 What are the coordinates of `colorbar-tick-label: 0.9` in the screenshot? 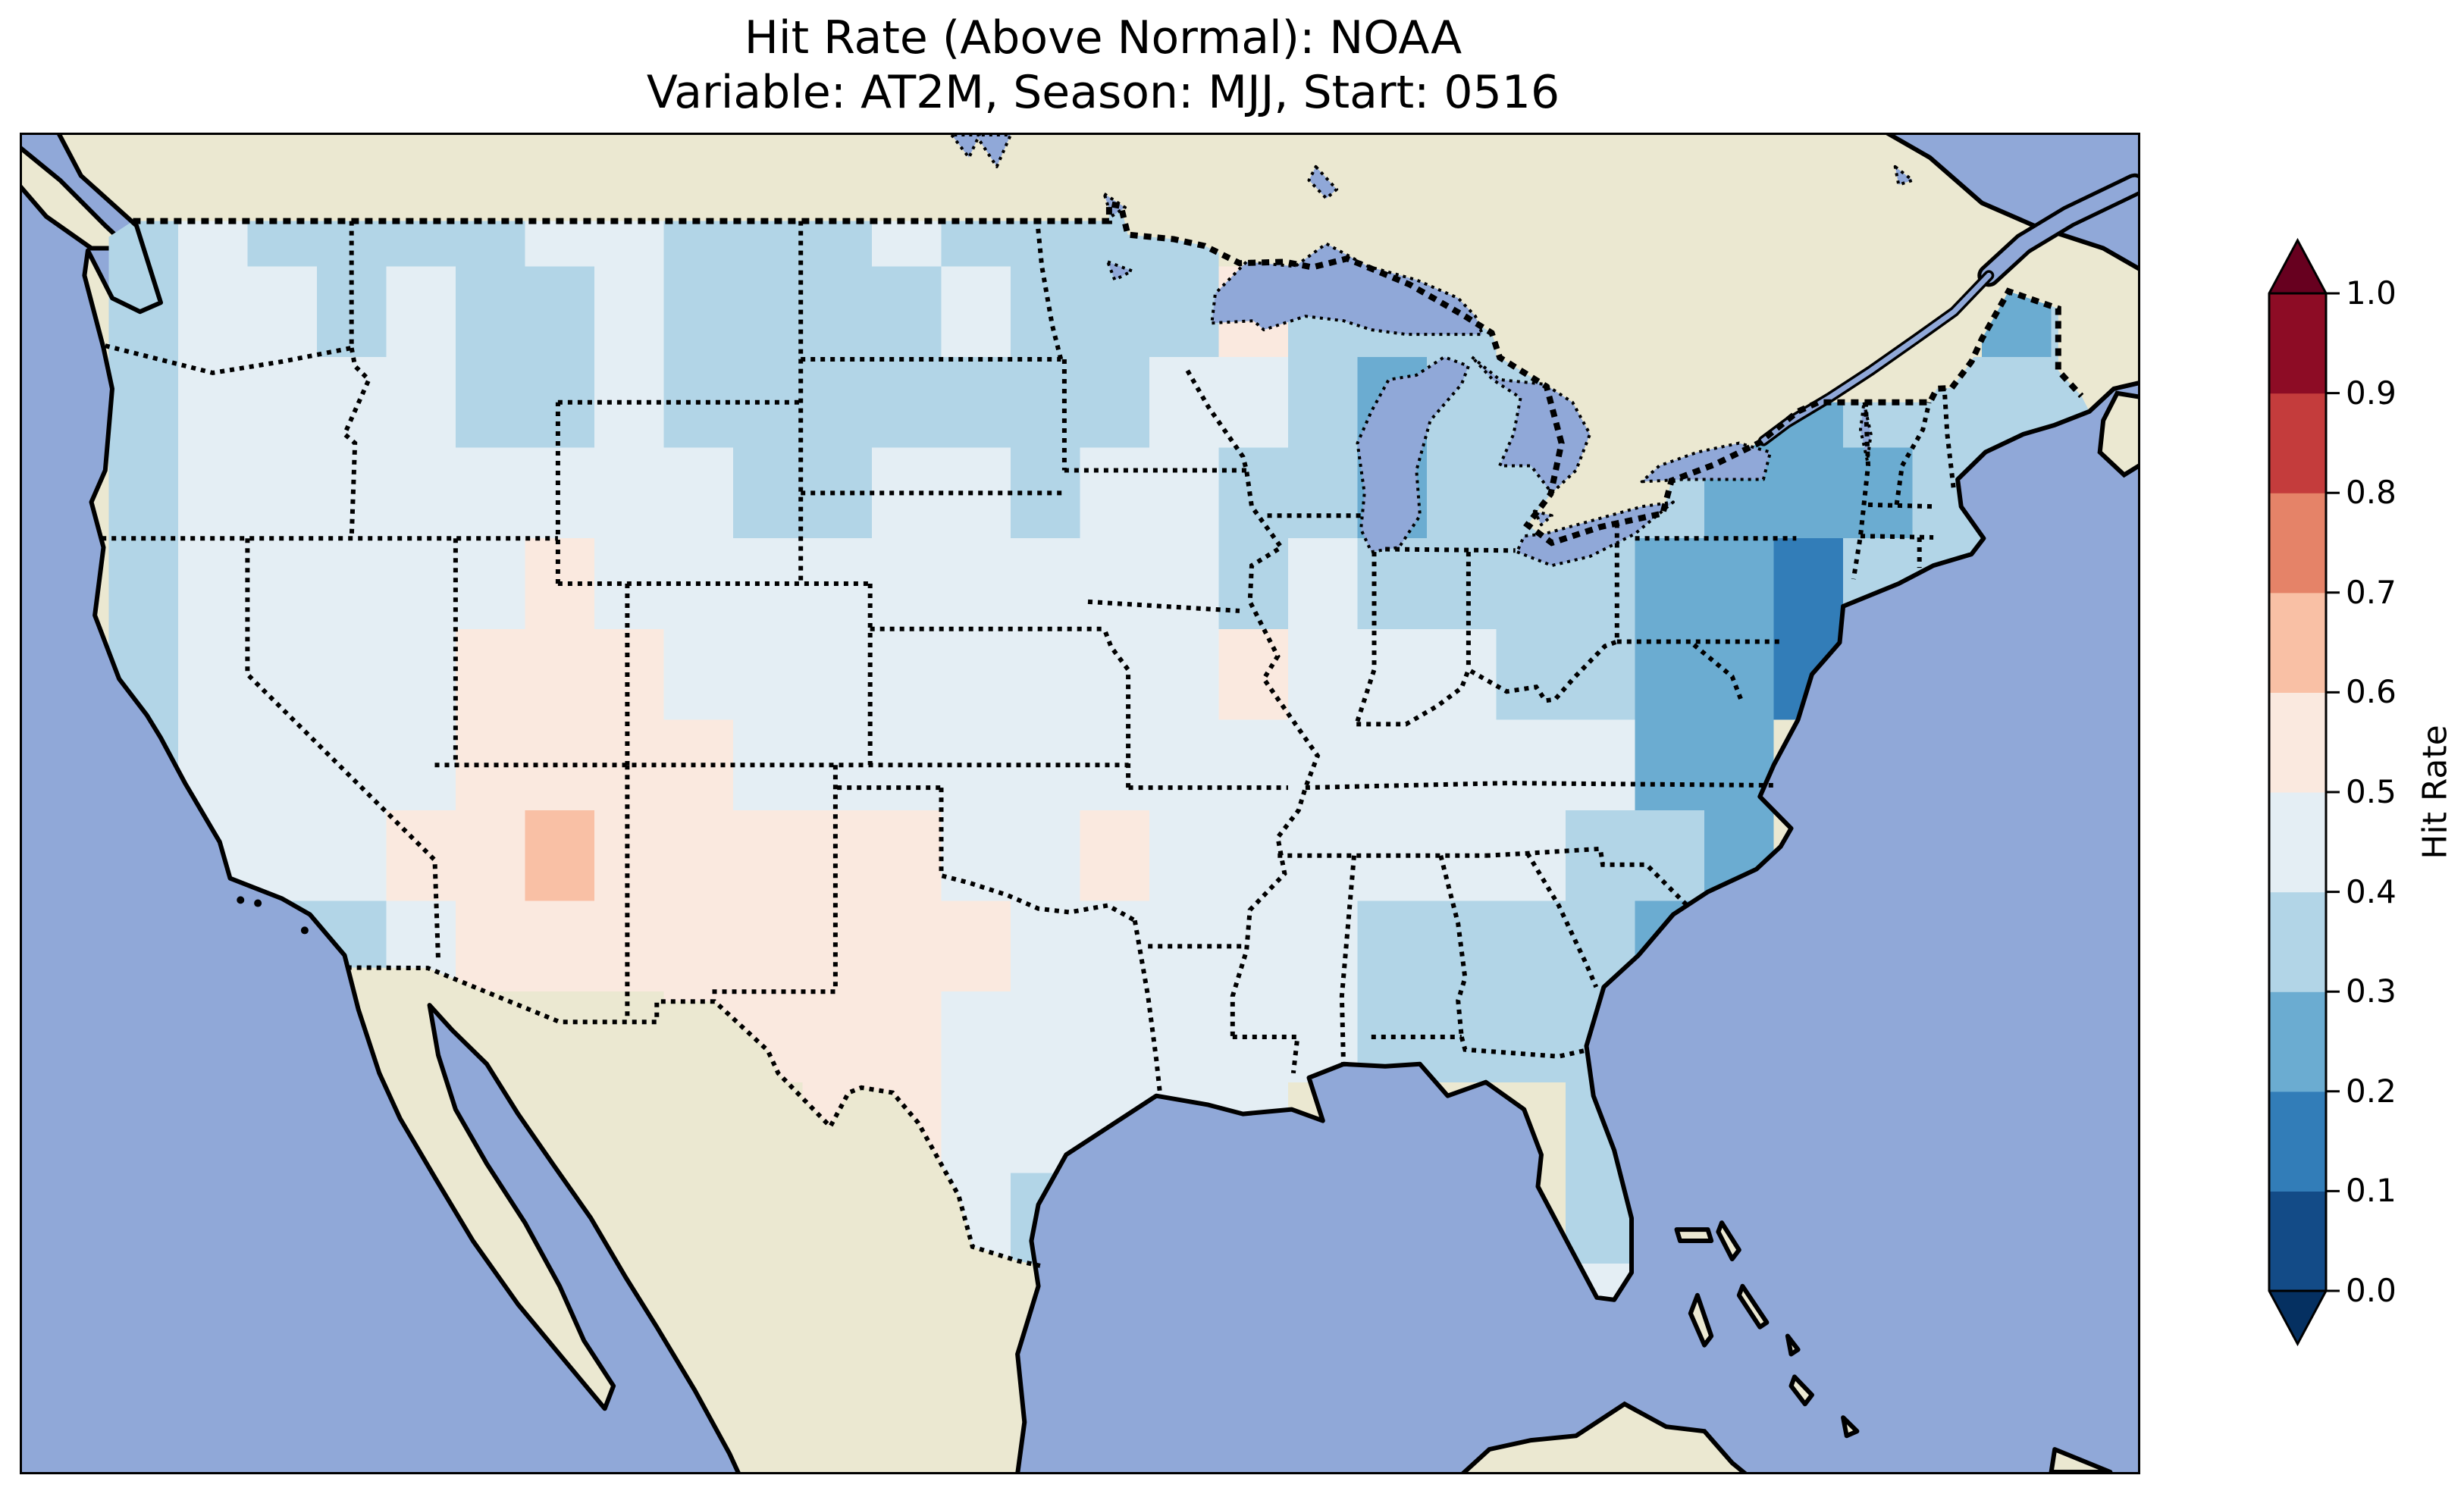 It's located at (2371, 393).